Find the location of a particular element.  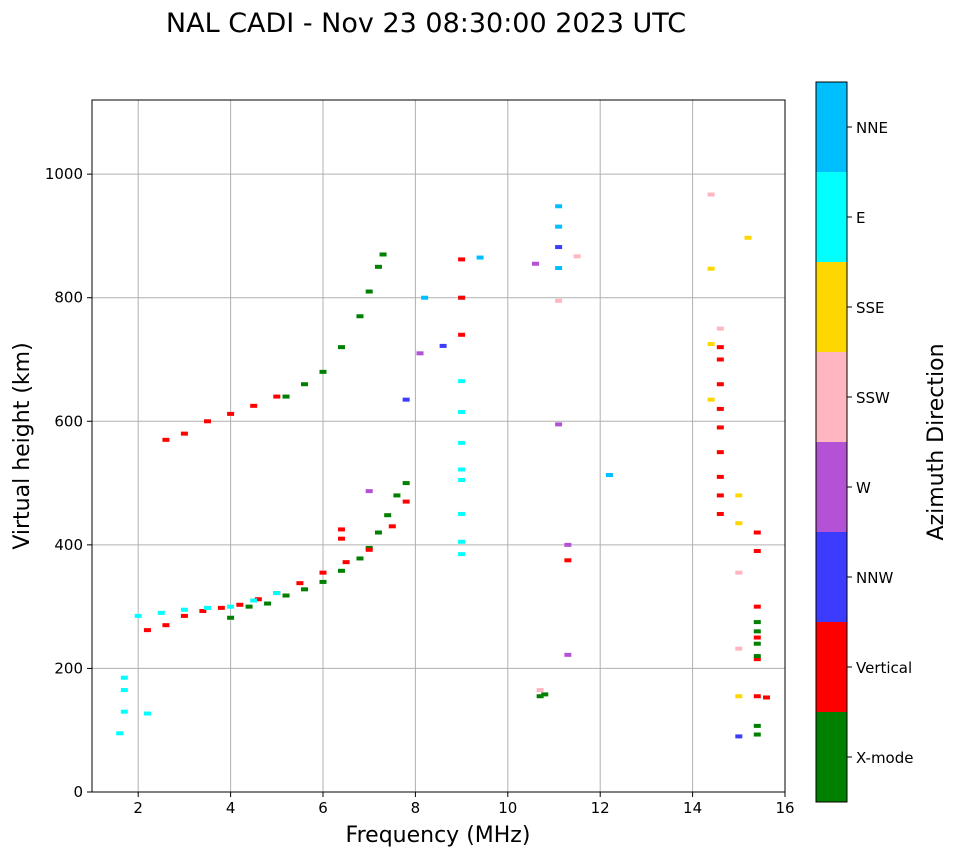

x-axis-label: Frequency (MHz) is located at coordinates (438, 835).